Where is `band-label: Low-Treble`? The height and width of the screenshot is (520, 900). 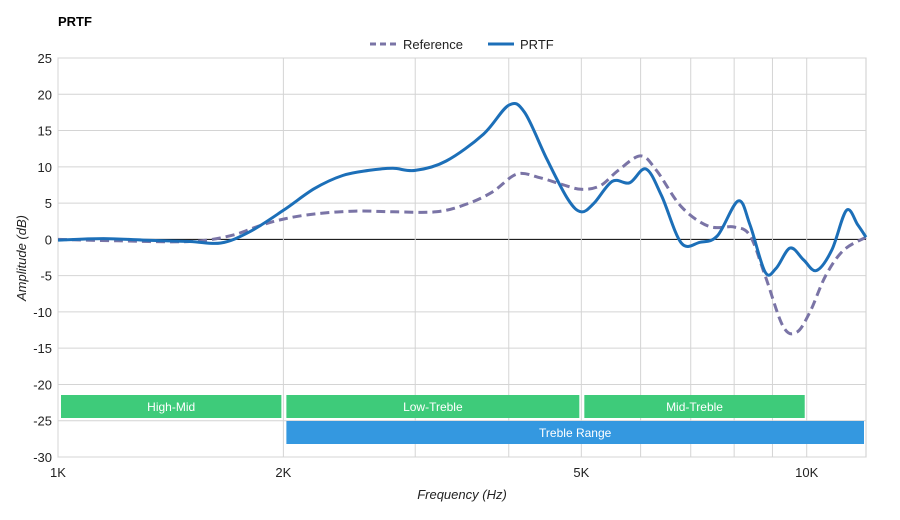
band-label: Low-Treble is located at coordinates (433, 407).